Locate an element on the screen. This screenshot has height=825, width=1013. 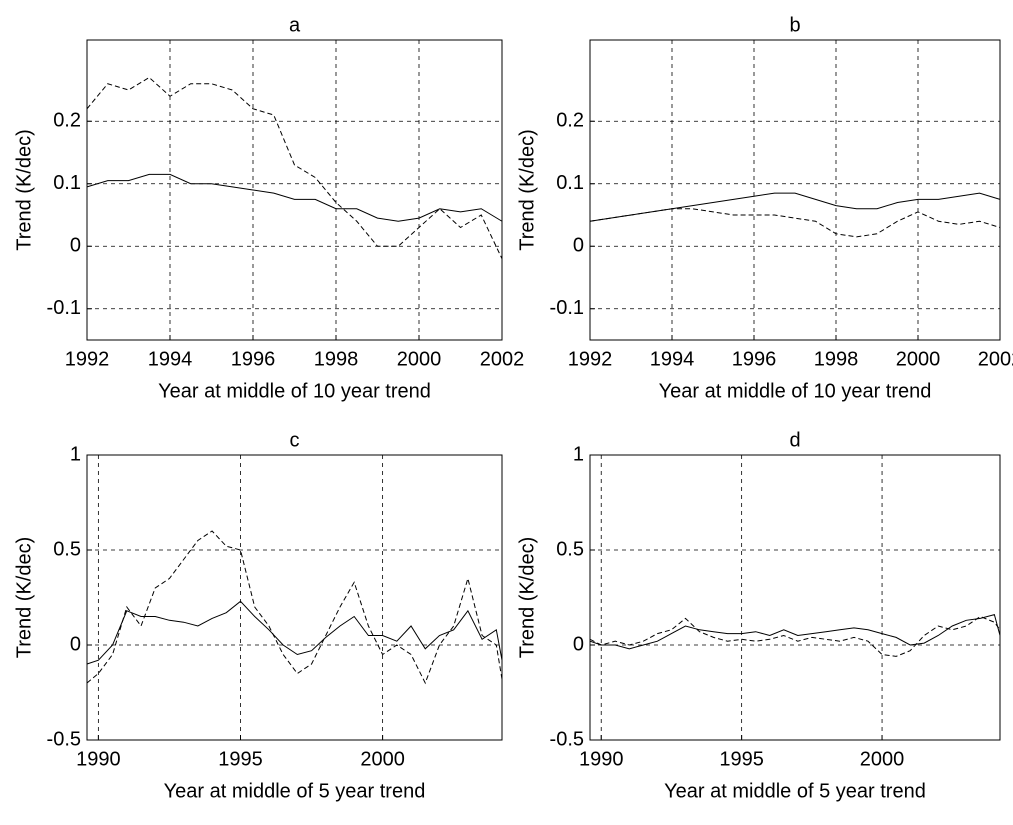
chart-title: c is located at coordinates (295, 440).